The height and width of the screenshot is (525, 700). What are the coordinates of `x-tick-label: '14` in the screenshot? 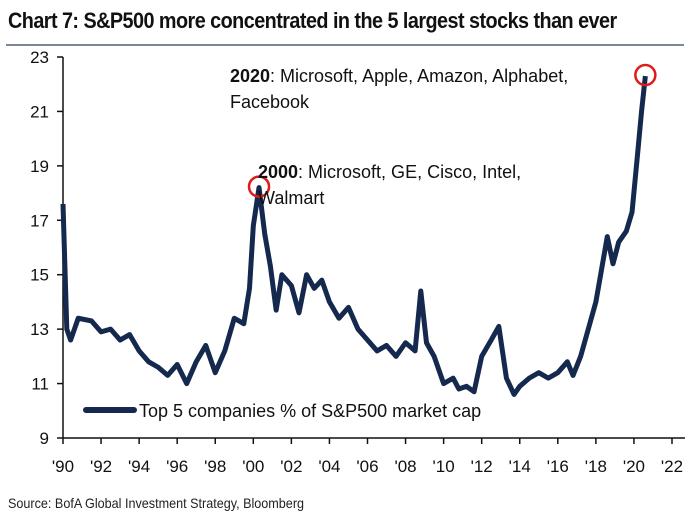 It's located at (520, 466).